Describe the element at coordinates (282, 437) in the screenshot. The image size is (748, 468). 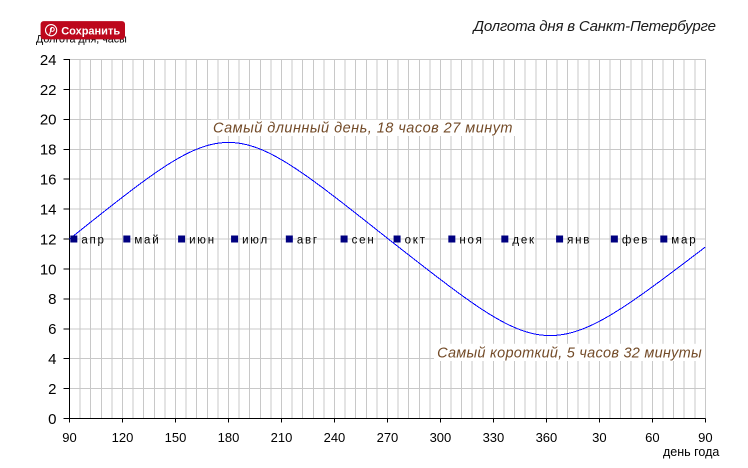
I see `svg-text: 210` at that location.